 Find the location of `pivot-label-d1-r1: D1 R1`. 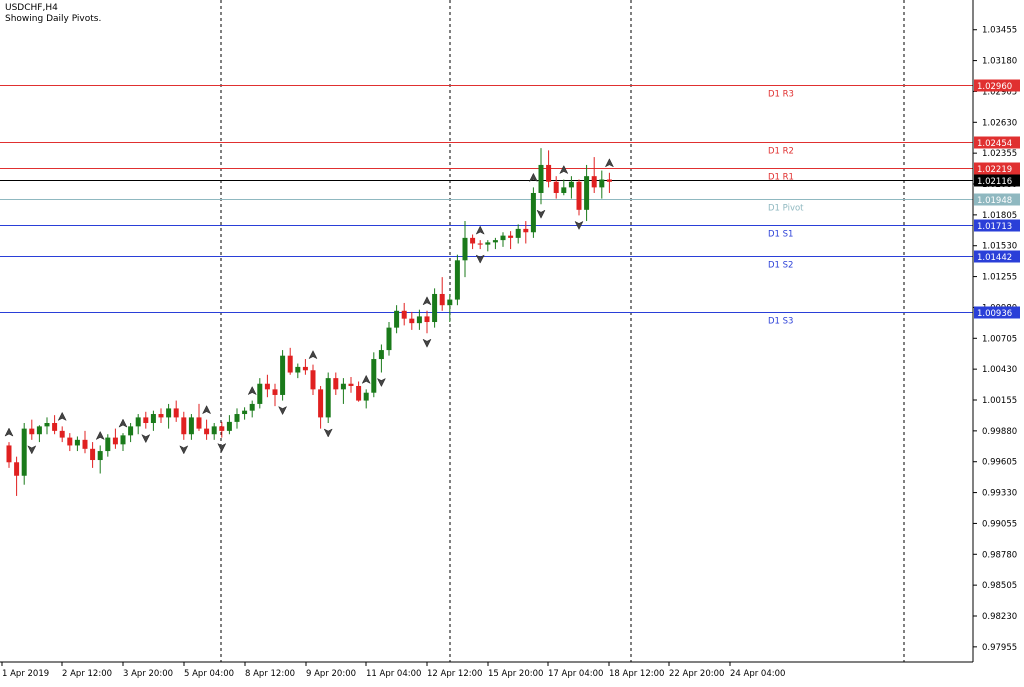

pivot-label-d1-r1: D1 R1 is located at coordinates (781, 178).